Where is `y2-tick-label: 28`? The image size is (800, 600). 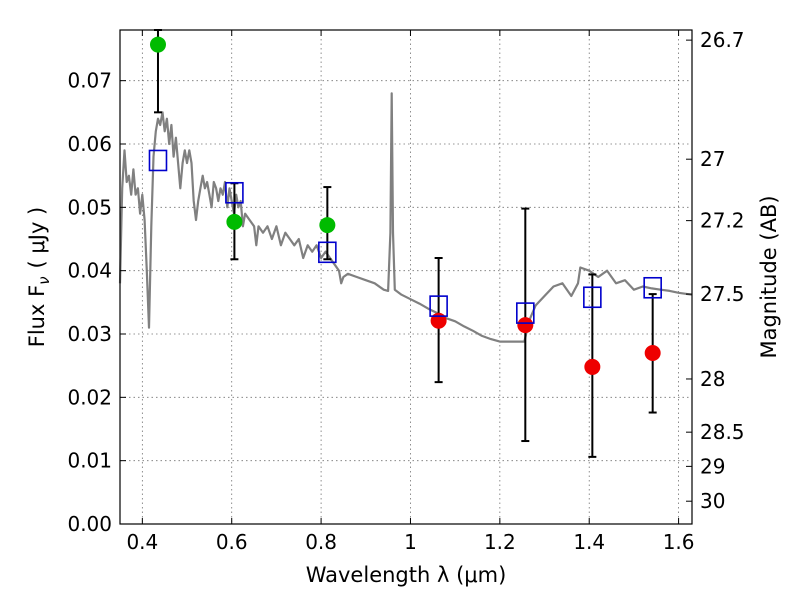
y2-tick-label: 28 is located at coordinates (712, 379).